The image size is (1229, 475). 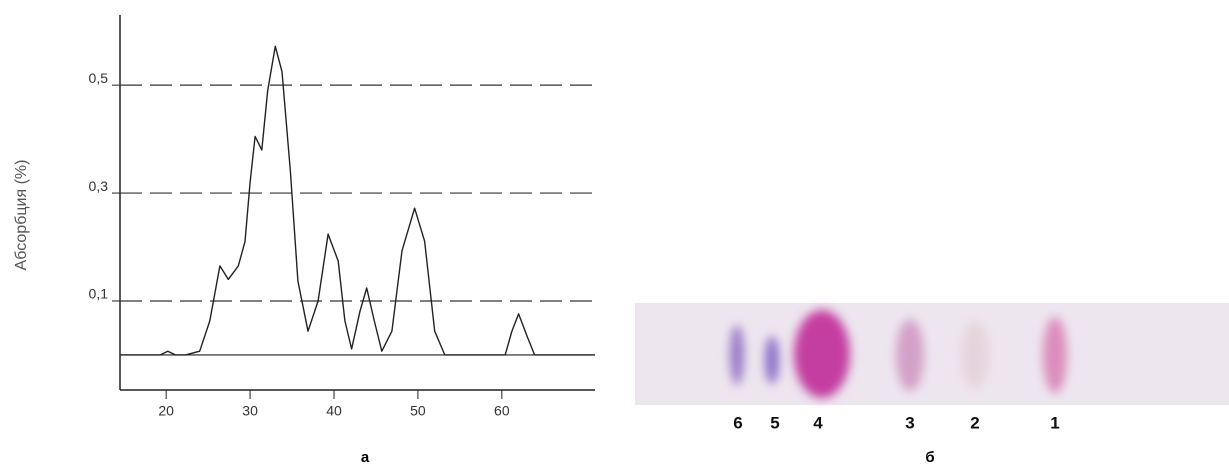 I want to click on lane-labels: 6 5 4 3 2 1, so click(x=896, y=422).